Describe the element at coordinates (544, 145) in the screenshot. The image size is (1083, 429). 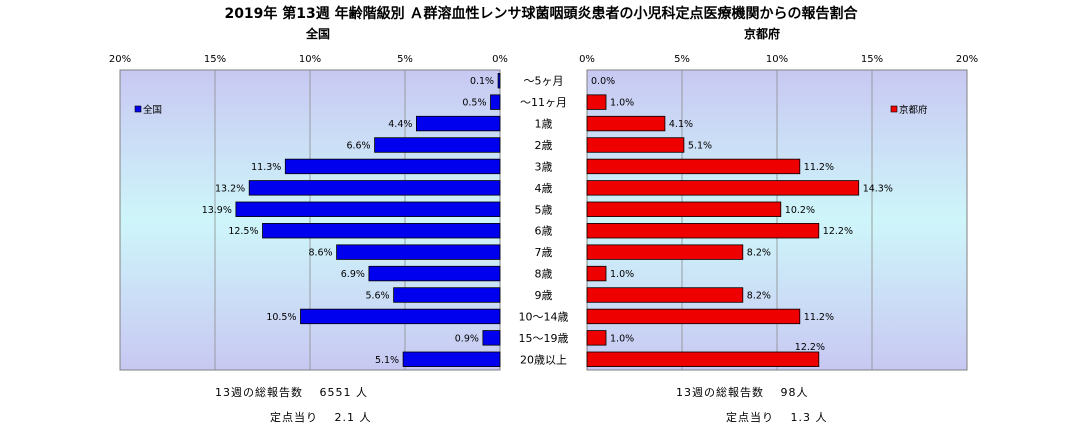
I see `age-category-label: 2歳` at that location.